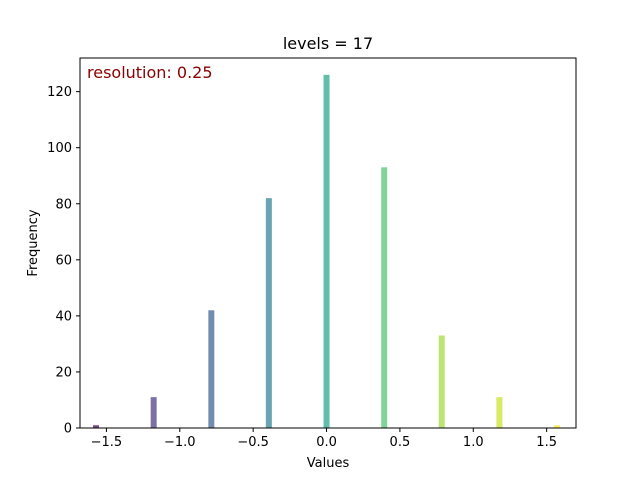 The image size is (640, 480). What do you see at coordinates (107, 442) in the screenshot?
I see `x-tick-label: −1.5` at bounding box center [107, 442].